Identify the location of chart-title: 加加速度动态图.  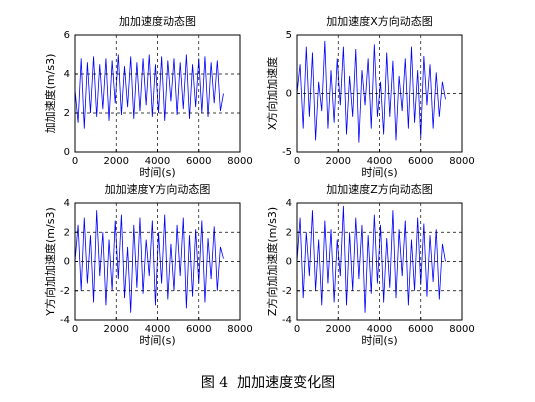
(157, 21).